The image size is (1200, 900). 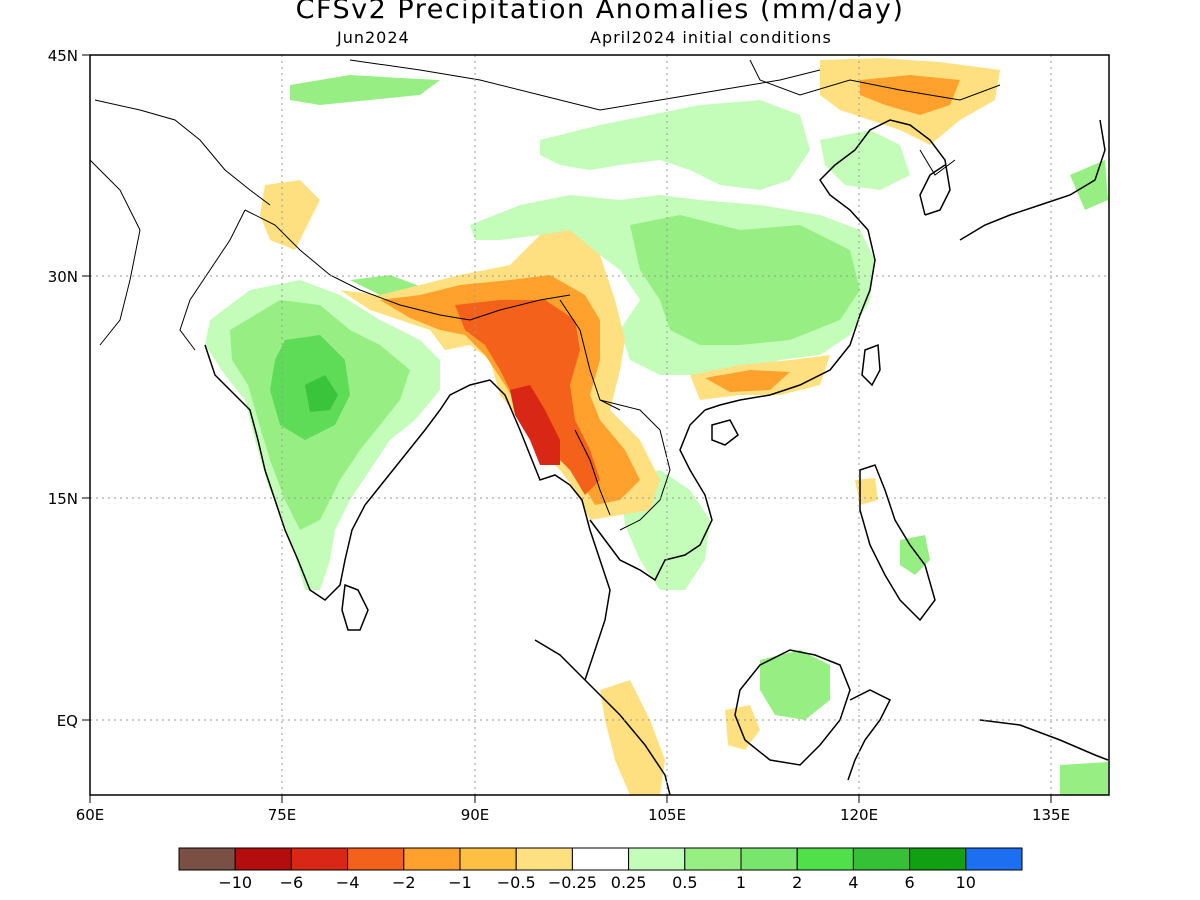 What do you see at coordinates (282, 815) in the screenshot?
I see `lon-label-75e: 75E` at bounding box center [282, 815].